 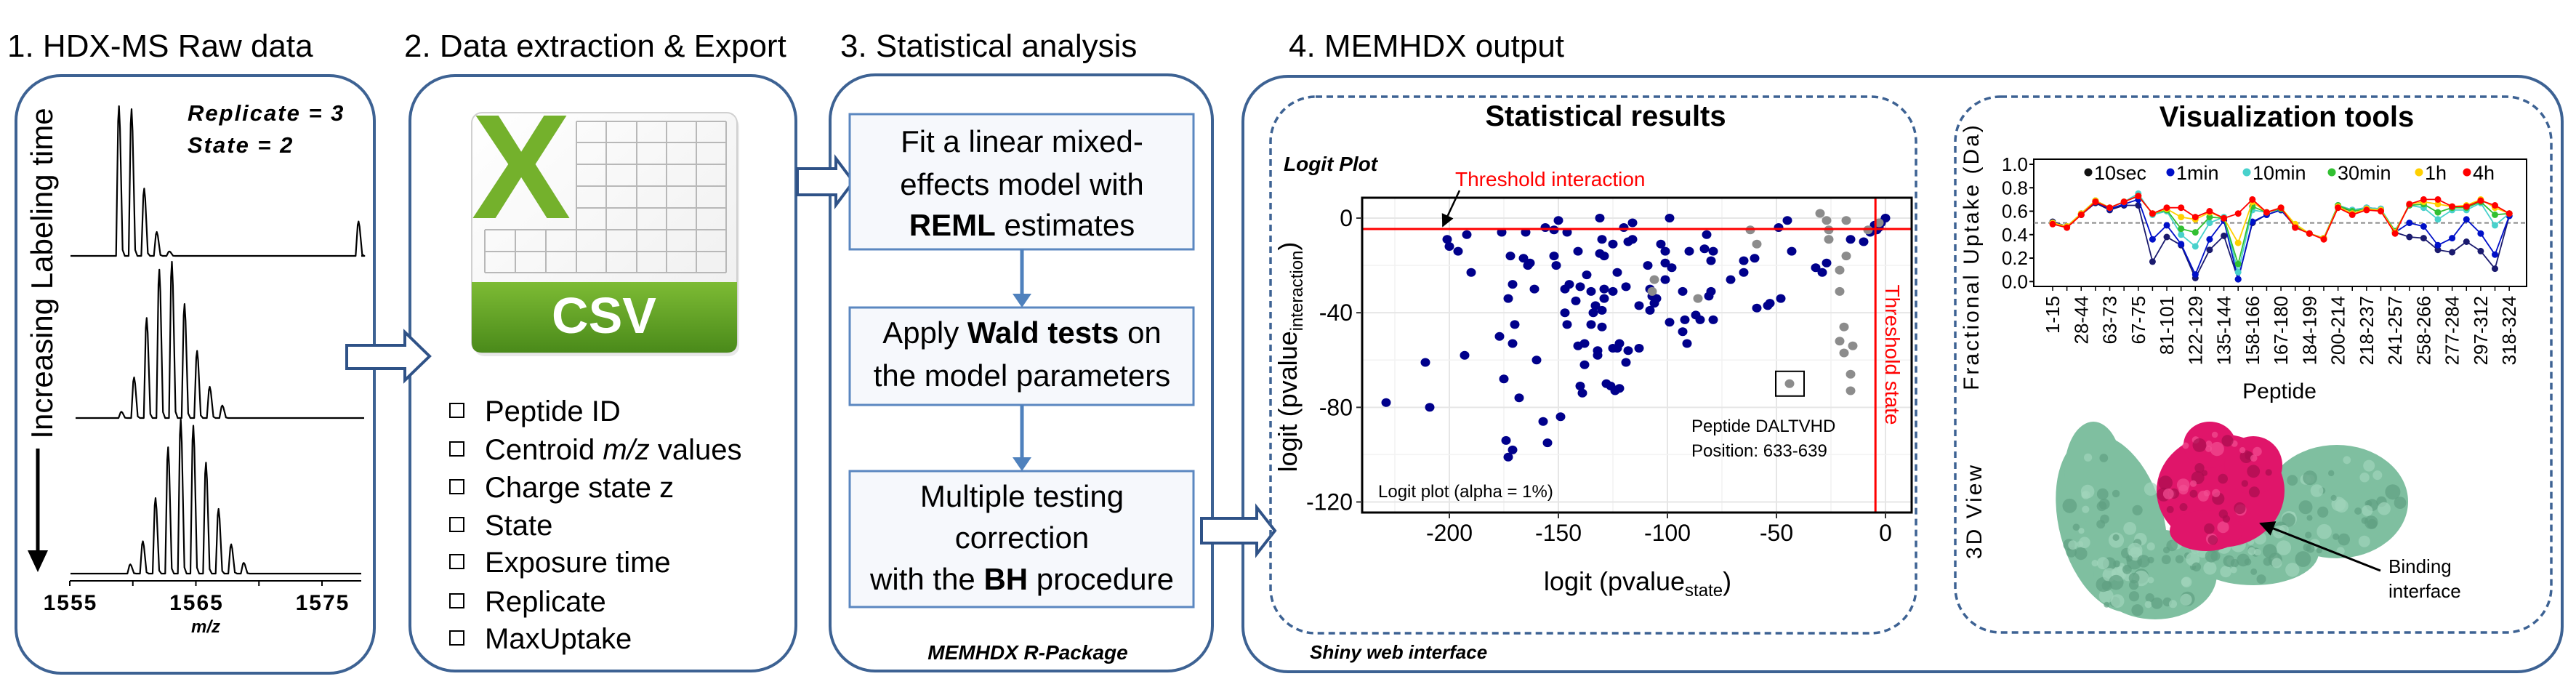 What do you see at coordinates (2287, 117) in the screenshot?
I see `visualization-tools-title: Visualization tools` at bounding box center [2287, 117].